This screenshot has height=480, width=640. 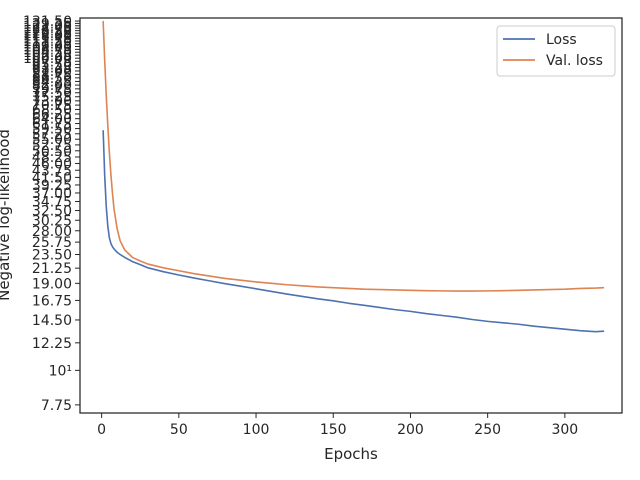 What do you see at coordinates (333, 430) in the screenshot?
I see `x-tick-label: 150` at bounding box center [333, 430].